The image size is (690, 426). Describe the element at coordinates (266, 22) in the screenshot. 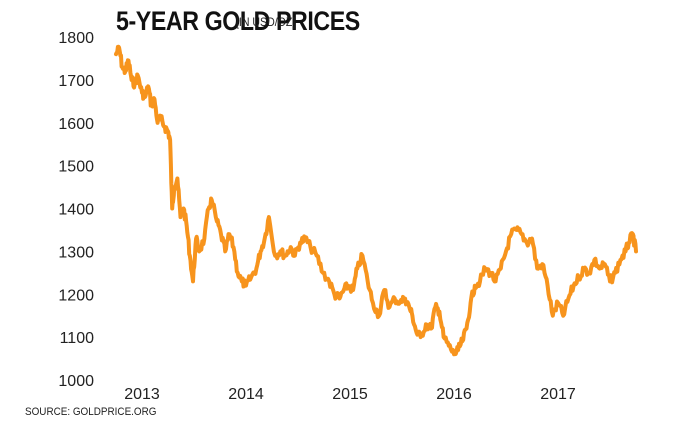

I see `chart-subtitle: [IN USD/OZ]` at that location.